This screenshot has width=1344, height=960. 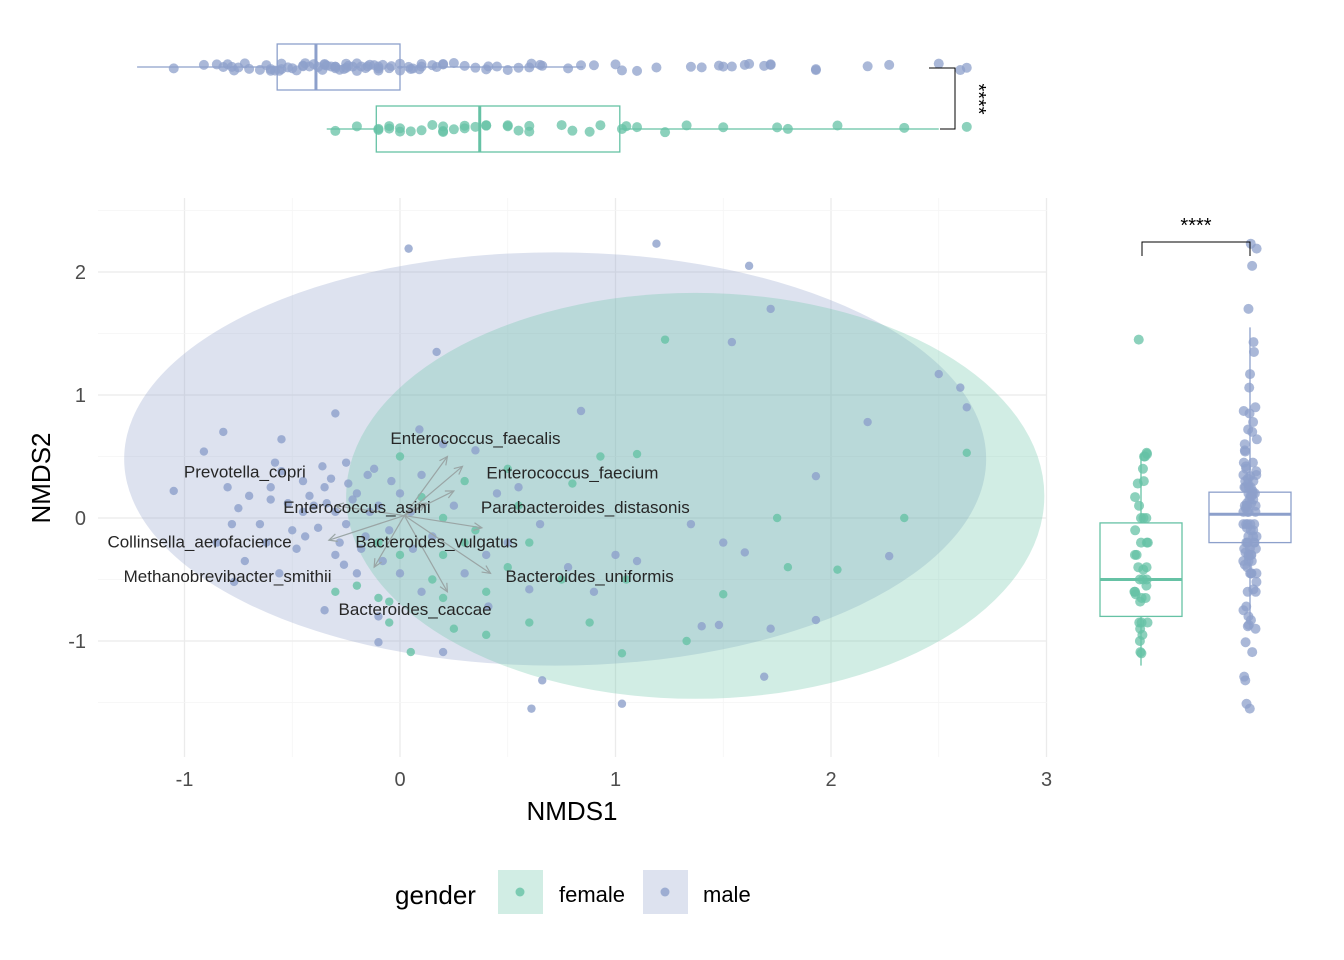 I want to click on species-label: Bacteroides_caccae, so click(x=415, y=609).